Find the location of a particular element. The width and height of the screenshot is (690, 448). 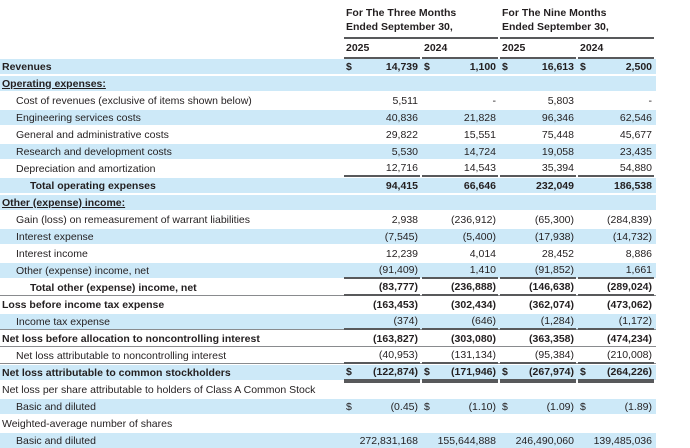

amount-value: (210,008) is located at coordinates (629, 354).